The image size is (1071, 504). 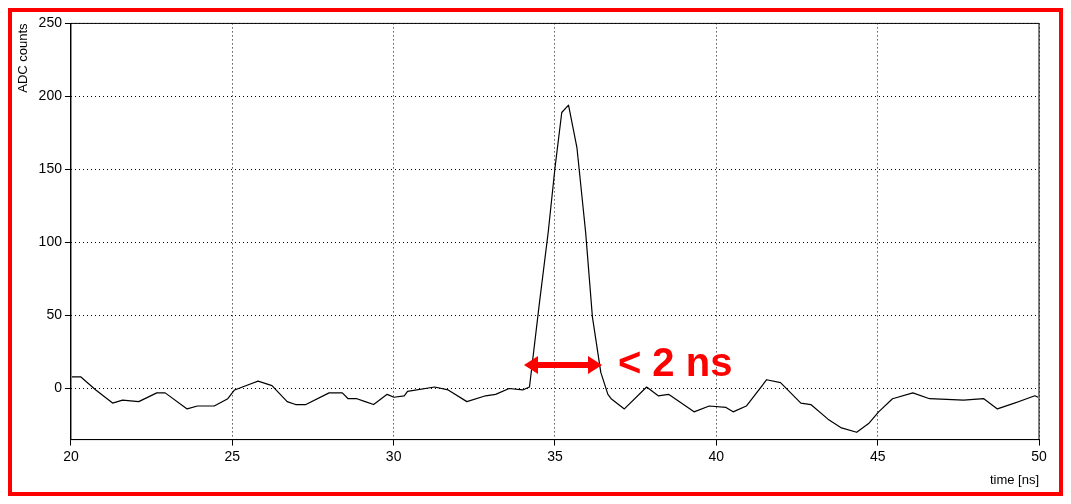 What do you see at coordinates (50, 95) in the screenshot?
I see `y-tick-label: 200` at bounding box center [50, 95].